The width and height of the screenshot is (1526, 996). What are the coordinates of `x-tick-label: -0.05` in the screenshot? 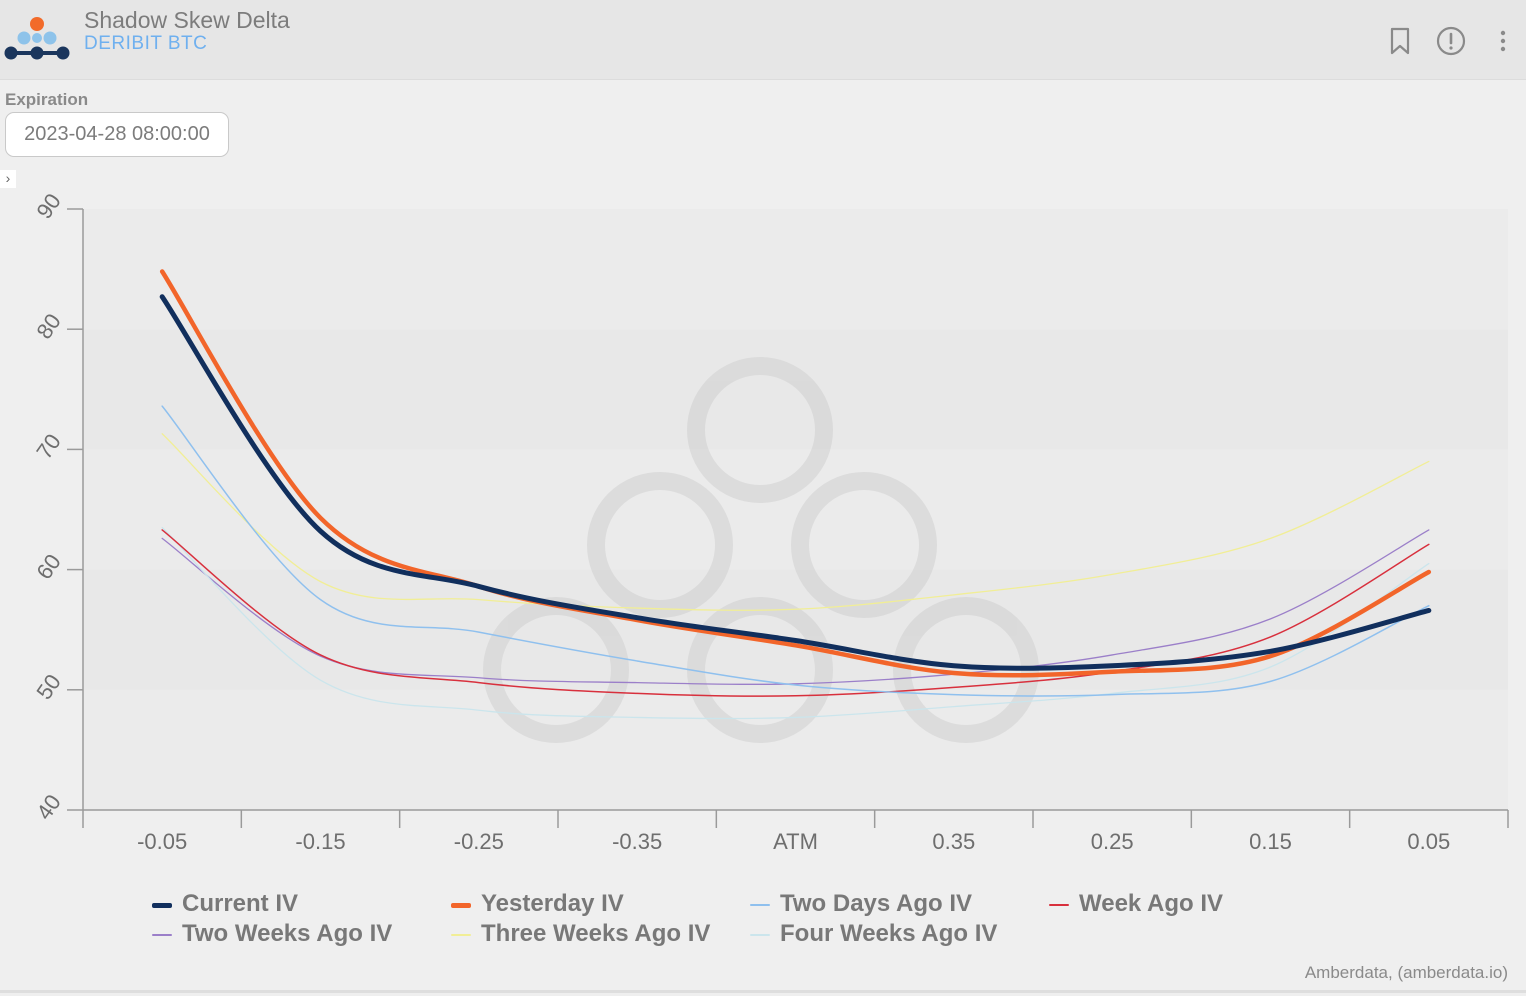 It's located at (162, 841).